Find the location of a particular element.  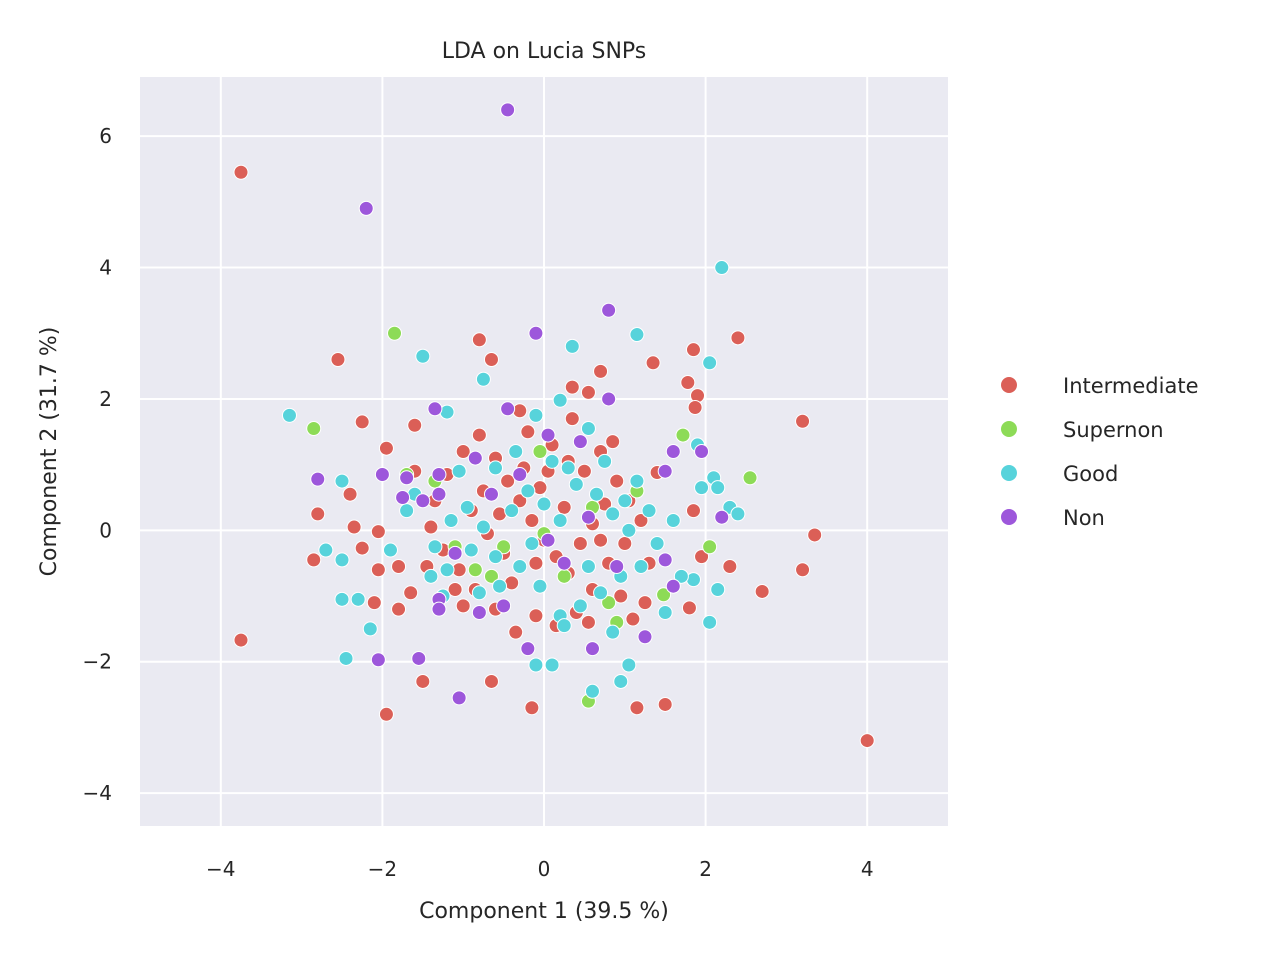

x-tick-label: −4 is located at coordinates (220, 869).